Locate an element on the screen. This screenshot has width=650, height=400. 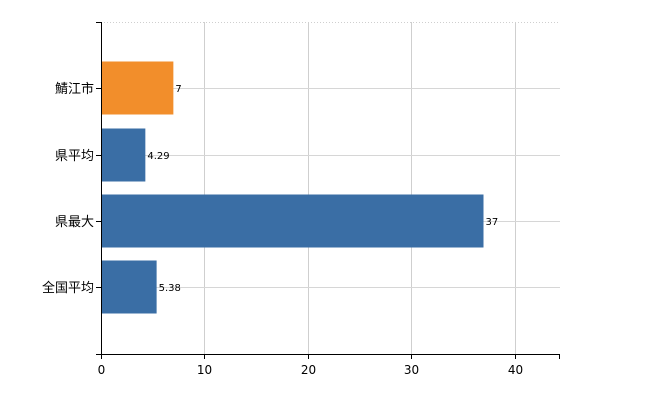
data-label-3: 5.38 is located at coordinates (170, 288).